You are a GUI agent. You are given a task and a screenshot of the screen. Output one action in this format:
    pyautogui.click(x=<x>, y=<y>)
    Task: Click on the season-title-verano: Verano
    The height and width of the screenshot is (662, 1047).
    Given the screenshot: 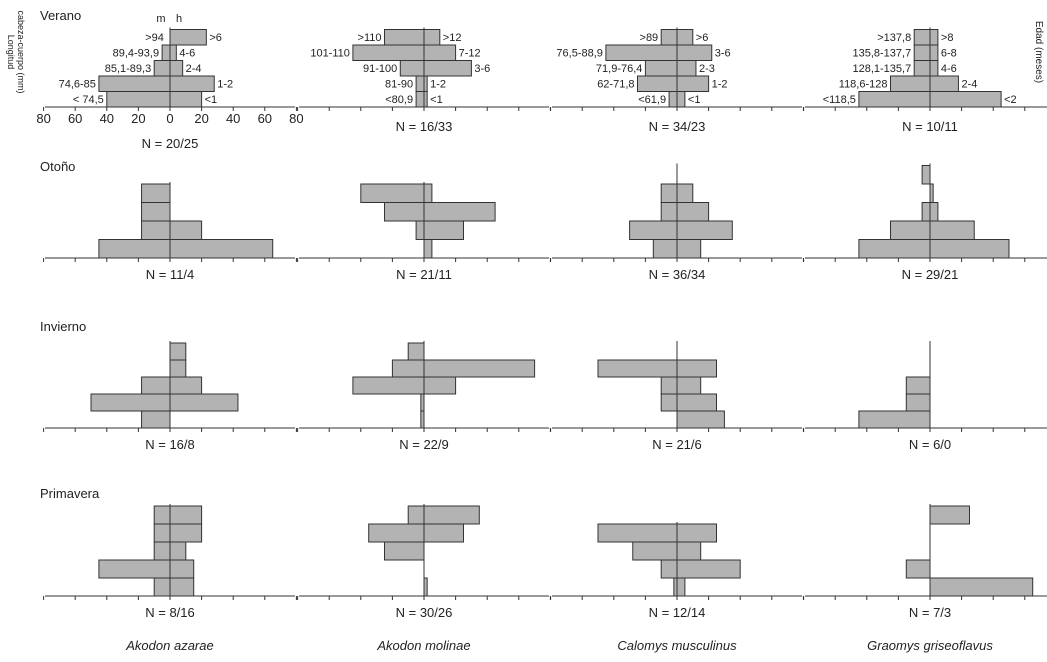 What is the action you would take?
    pyautogui.click(x=60, y=15)
    